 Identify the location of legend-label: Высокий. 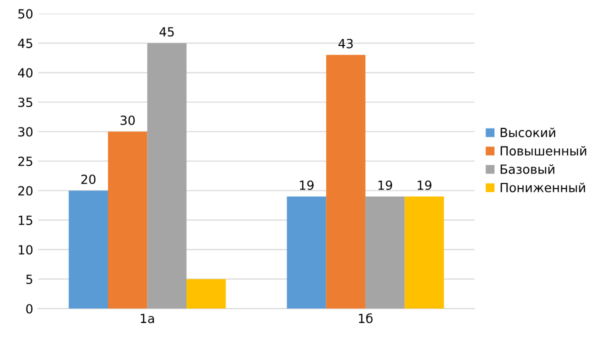
(528, 133).